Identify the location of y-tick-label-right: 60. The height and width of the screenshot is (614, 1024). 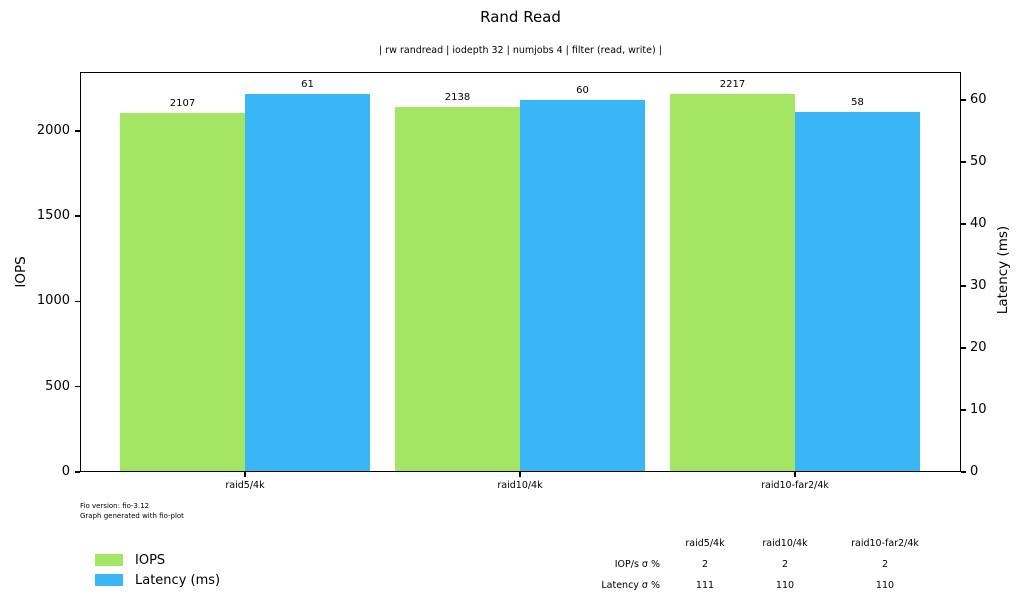
(978, 99).